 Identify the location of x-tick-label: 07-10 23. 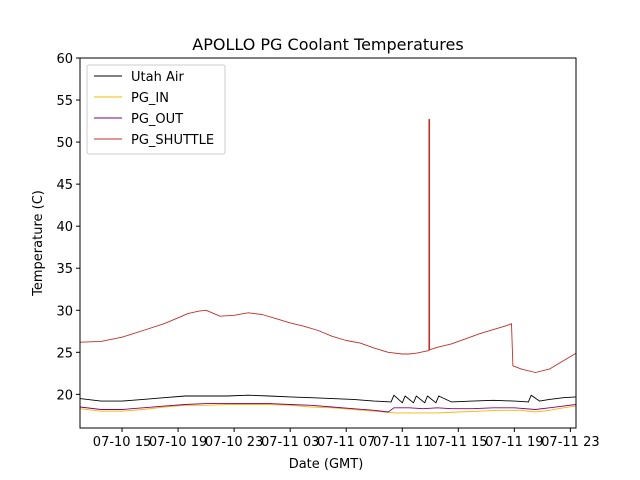
(234, 442).